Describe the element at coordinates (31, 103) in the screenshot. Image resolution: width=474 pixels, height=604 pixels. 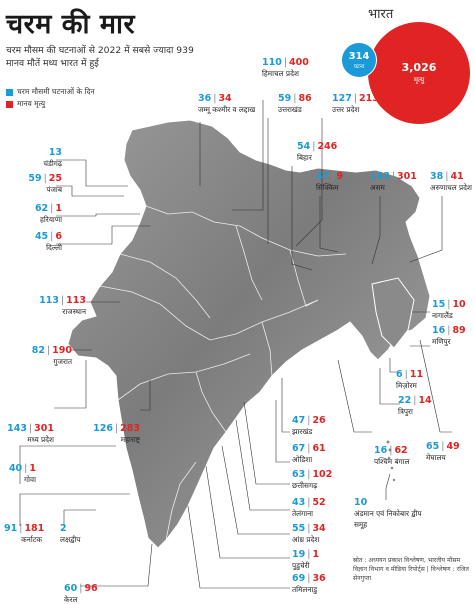
I see `legend-label-deaths: मानव मृत्यु` at that location.